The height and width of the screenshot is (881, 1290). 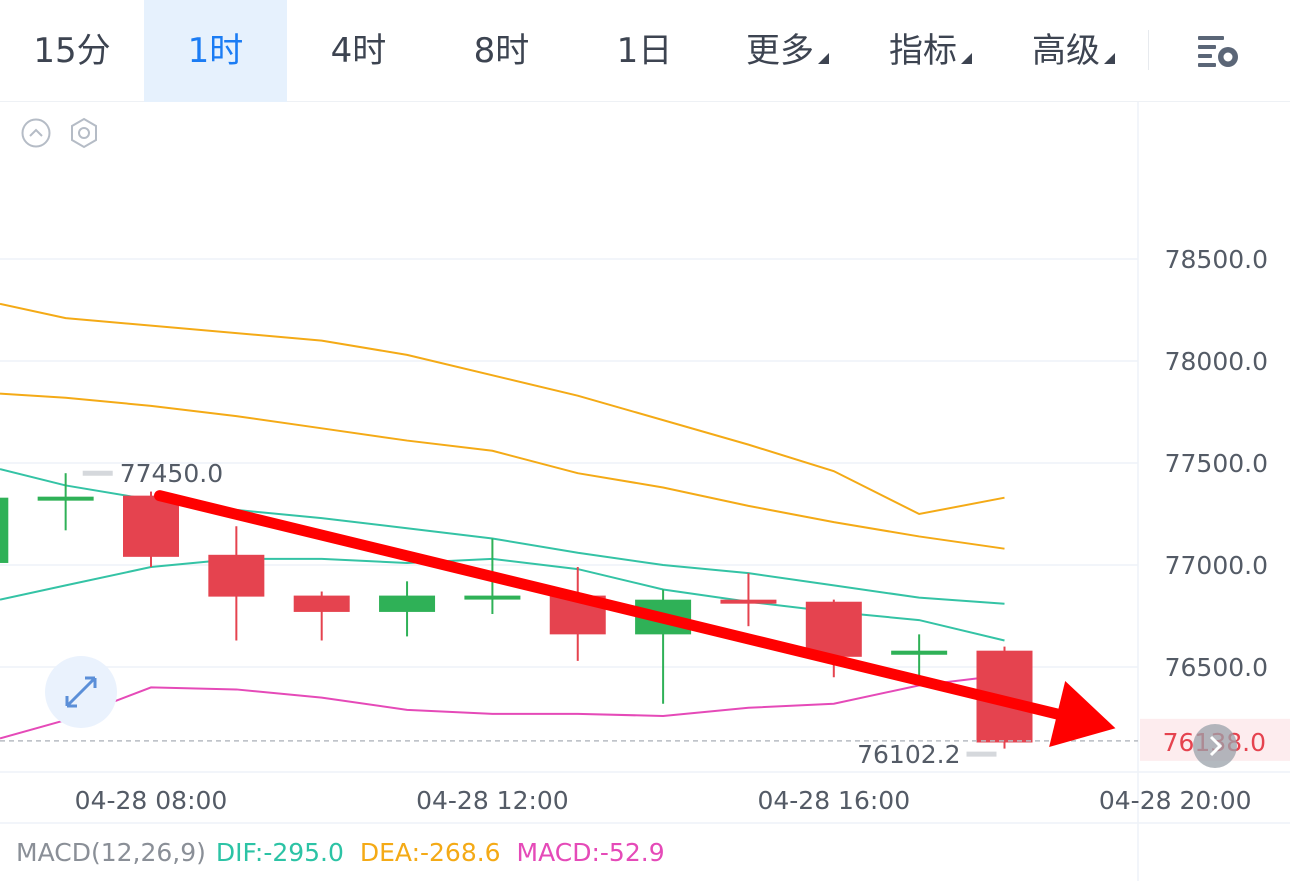 I want to click on expand-arrows-icon, so click(x=81, y=692).